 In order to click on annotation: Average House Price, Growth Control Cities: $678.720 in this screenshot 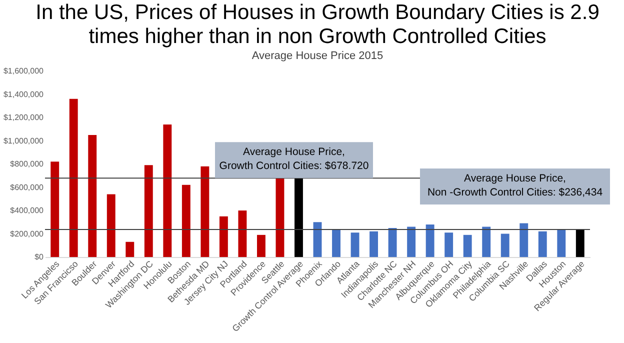, I will do `click(294, 159)`.